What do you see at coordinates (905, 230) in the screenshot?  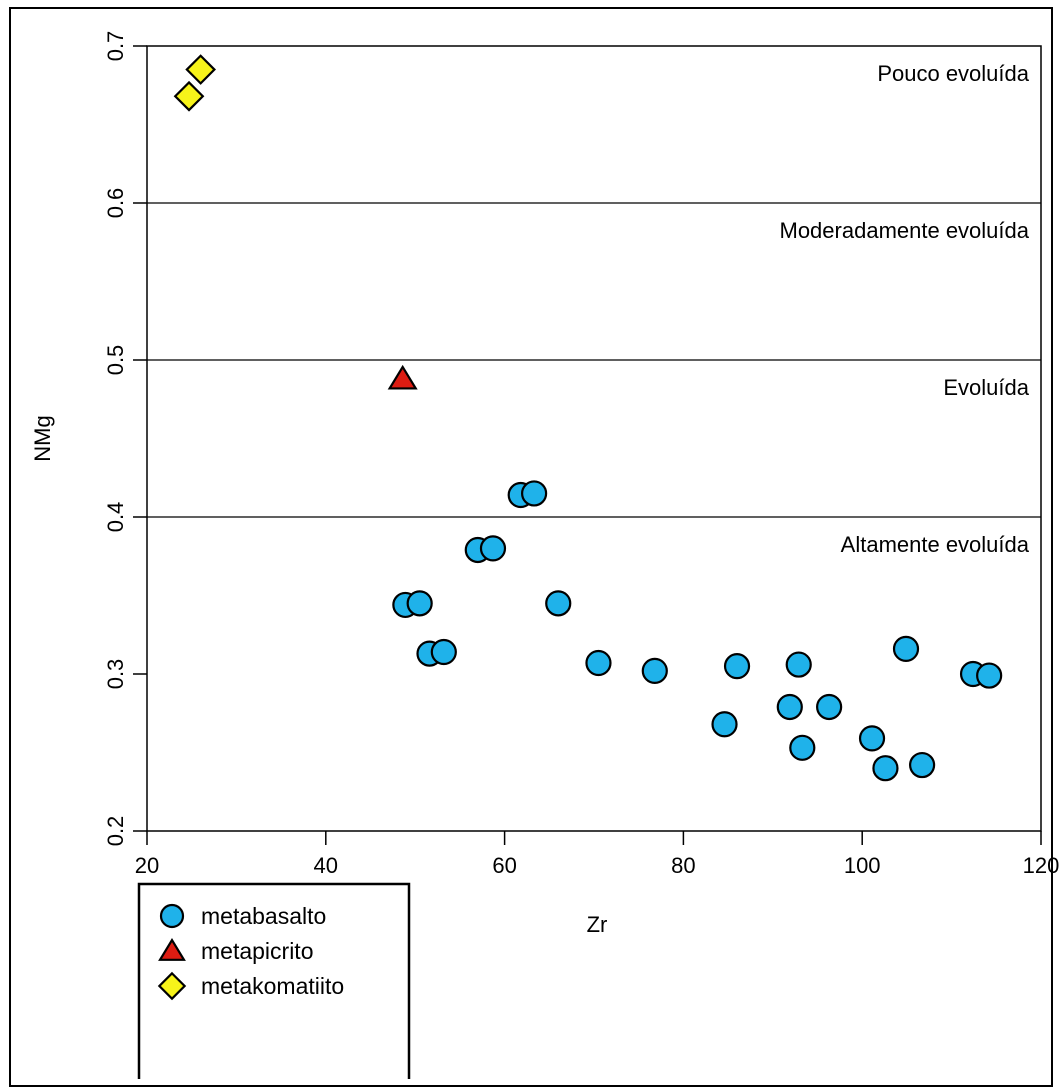 I see `zone-label: Moderadamente evoluída` at bounding box center [905, 230].